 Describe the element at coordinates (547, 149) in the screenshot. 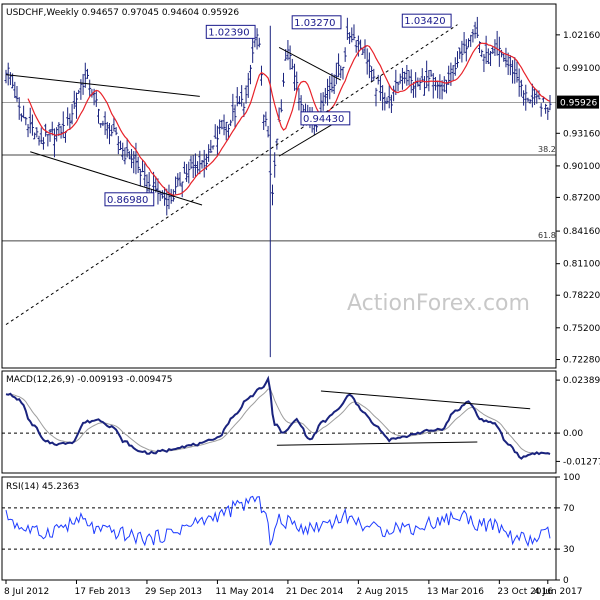

I see `fib-level-label: 38.2` at that location.